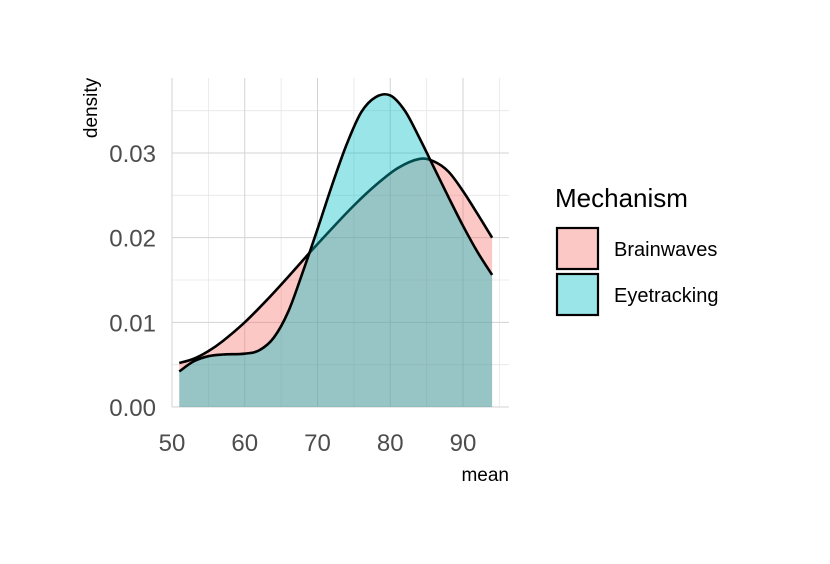 The image size is (830, 564). What do you see at coordinates (132, 323) in the screenshot?
I see `y-tick-label: 0.01` at bounding box center [132, 323].